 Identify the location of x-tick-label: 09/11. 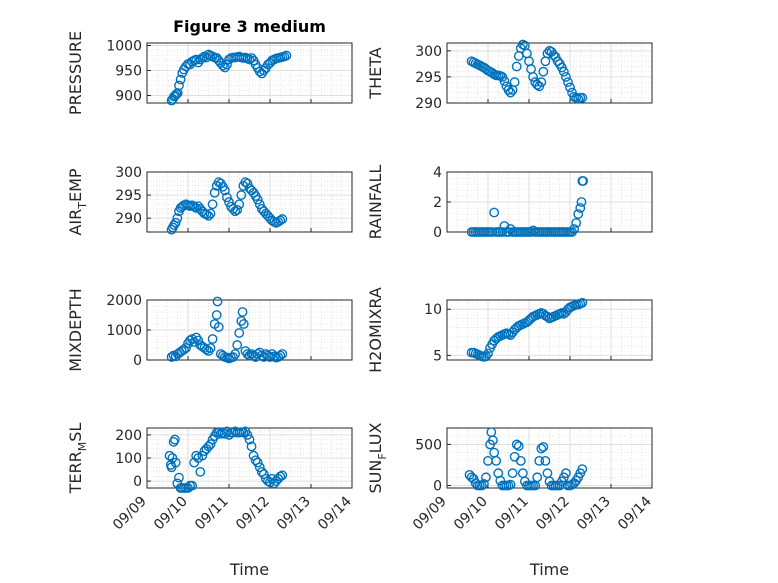
(212, 514).